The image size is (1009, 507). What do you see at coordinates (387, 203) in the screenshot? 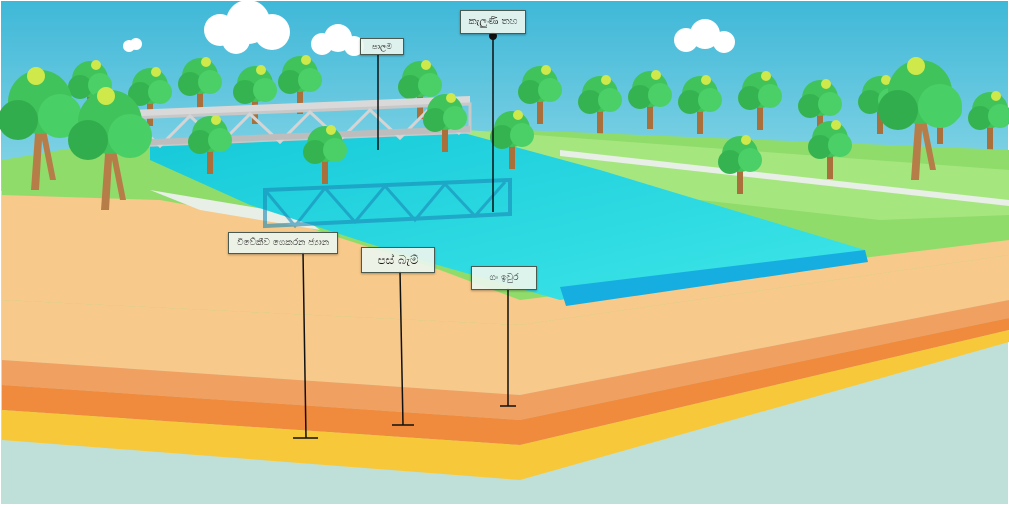
I see `bridge-reflection` at bounding box center [387, 203].